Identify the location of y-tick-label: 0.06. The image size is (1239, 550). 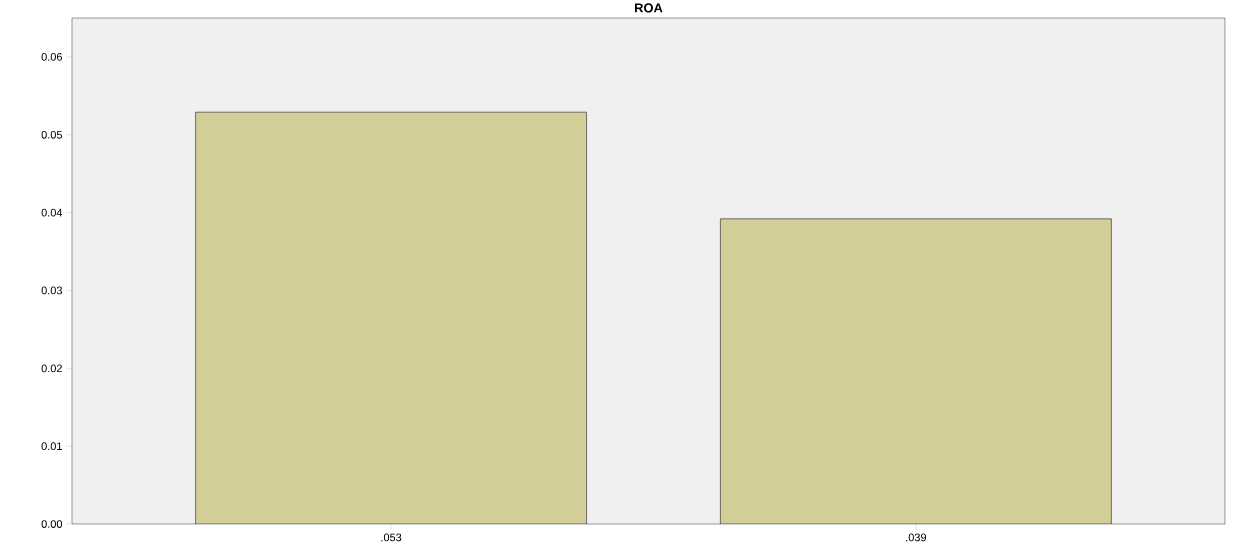
(51, 57).